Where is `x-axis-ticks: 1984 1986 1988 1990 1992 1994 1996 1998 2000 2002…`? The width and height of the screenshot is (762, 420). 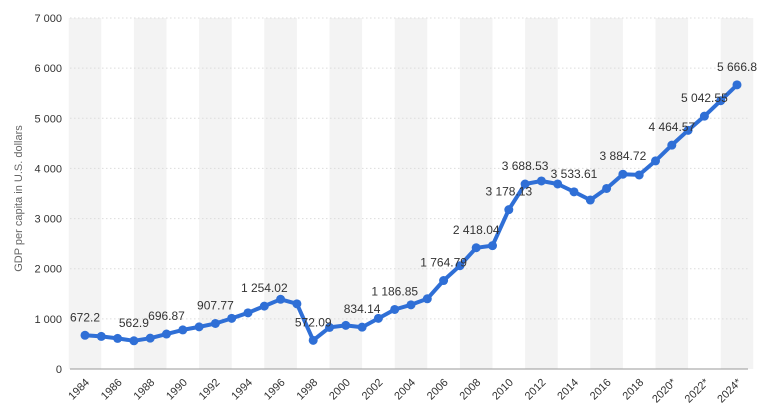
x-axis-ticks: 1984 1986 1988 1990 1992 1994 1996 1998 2000 2002… is located at coordinates (405, 390).